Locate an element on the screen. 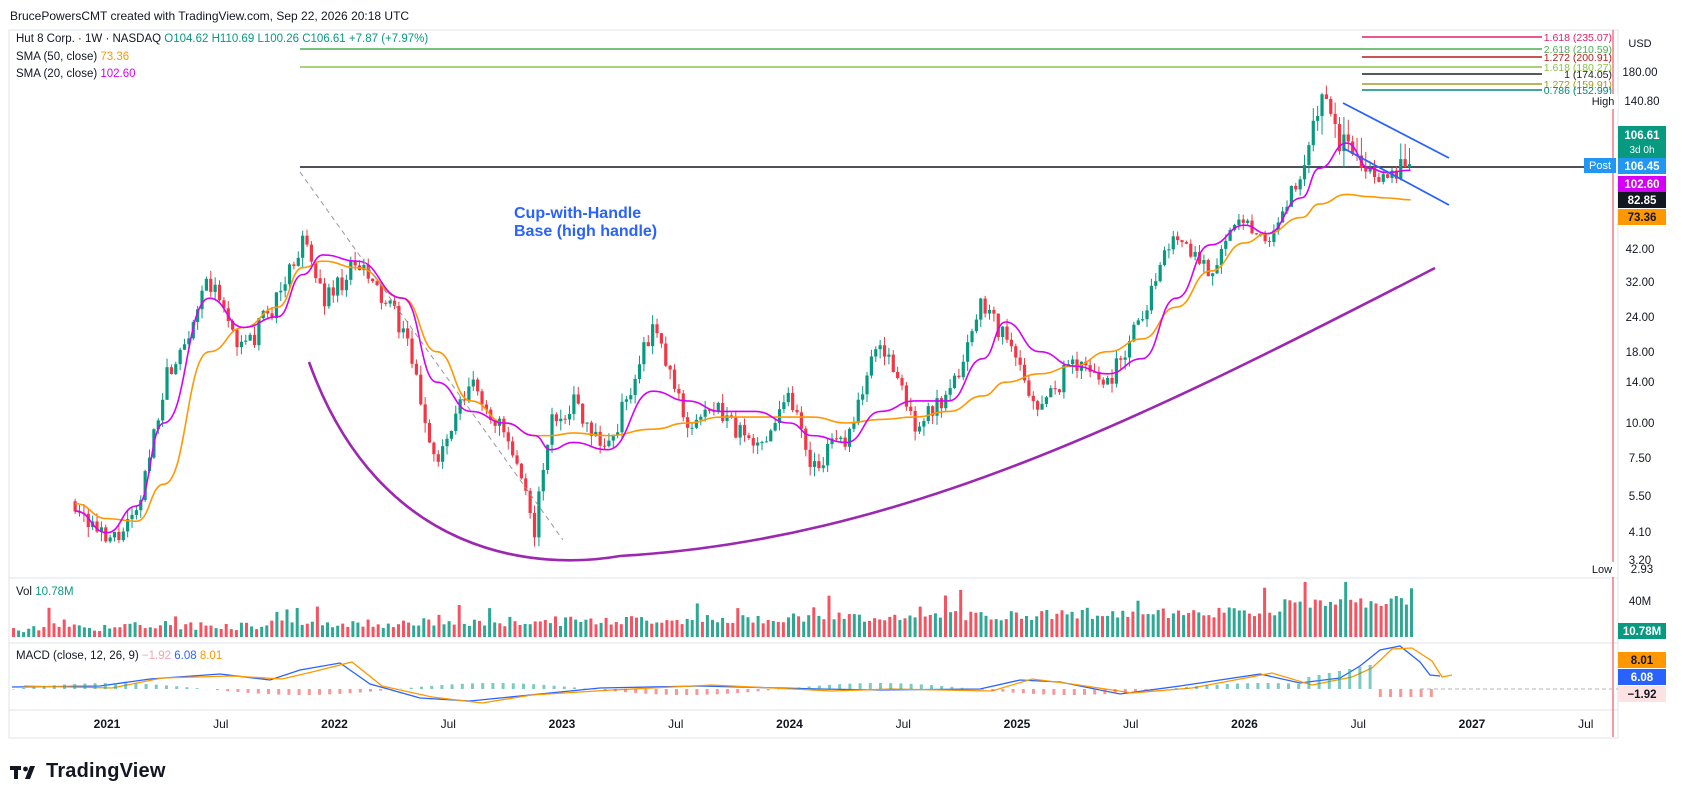 The height and width of the screenshot is (799, 1683). handle-lower-trendline is located at coordinates (1396, 176).